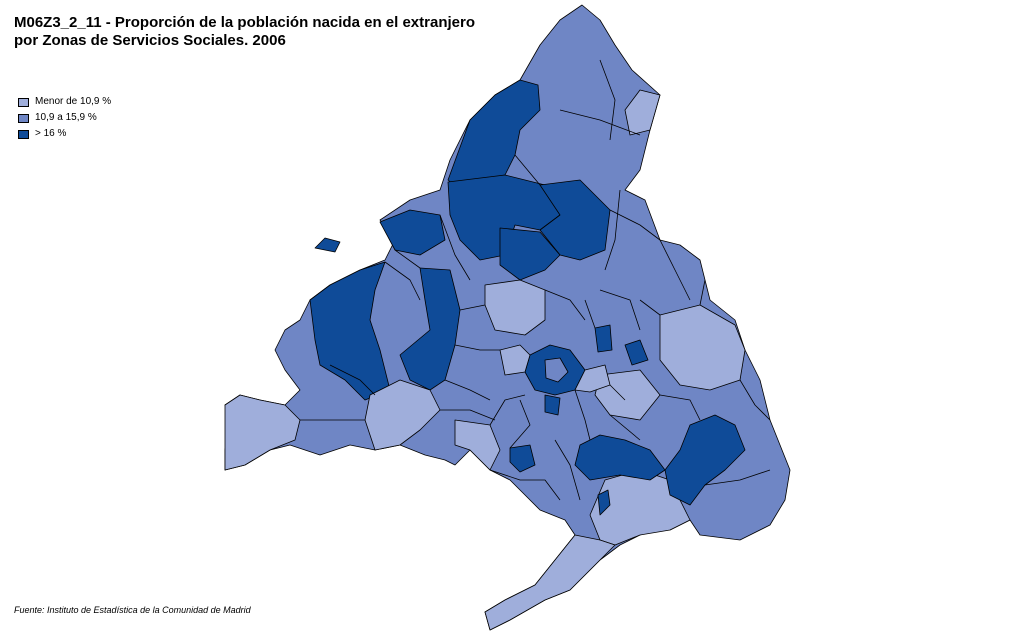 The image size is (1012, 632). I want to click on zone-south-small-dark, so click(604, 502).